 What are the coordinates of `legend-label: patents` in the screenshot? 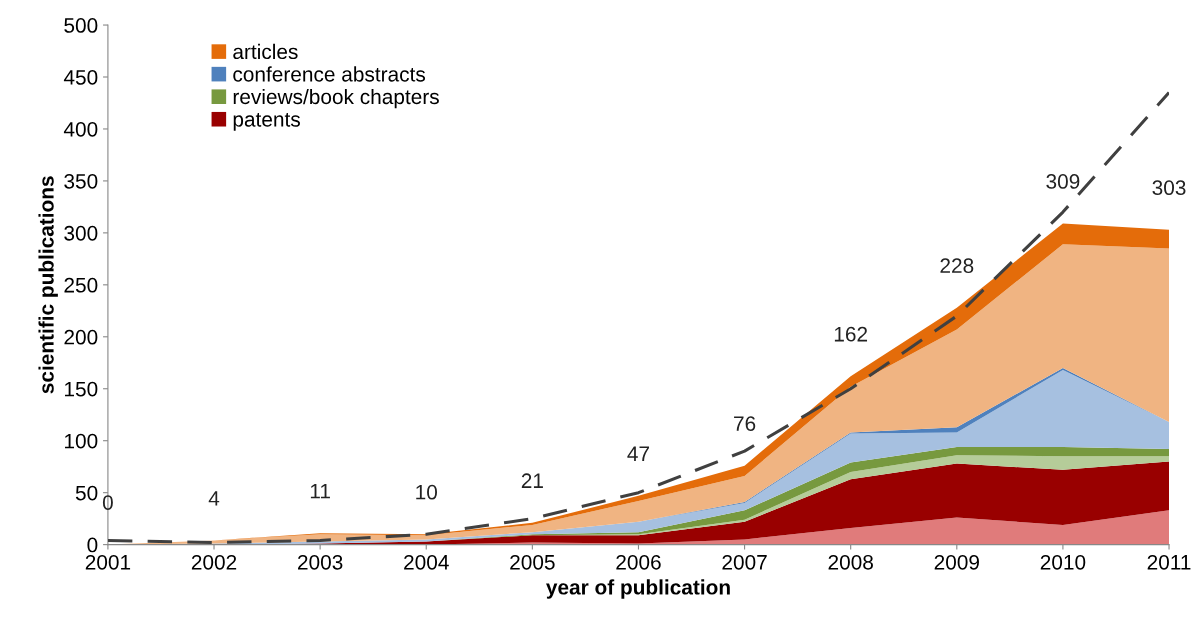 It's located at (266, 122).